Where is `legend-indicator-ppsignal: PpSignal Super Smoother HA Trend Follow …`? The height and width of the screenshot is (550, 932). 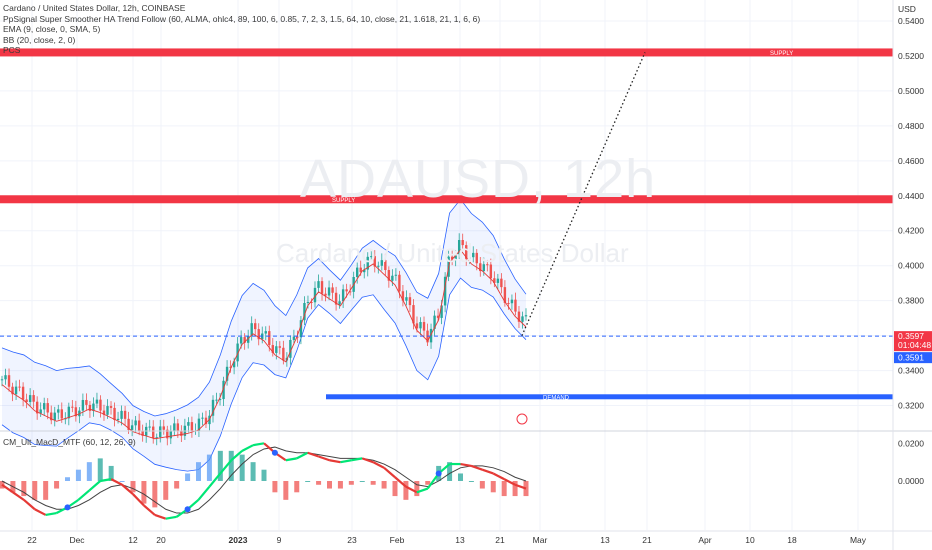 legend-indicator-ppsignal: PpSignal Super Smoother HA Trend Follow … is located at coordinates (242, 18).